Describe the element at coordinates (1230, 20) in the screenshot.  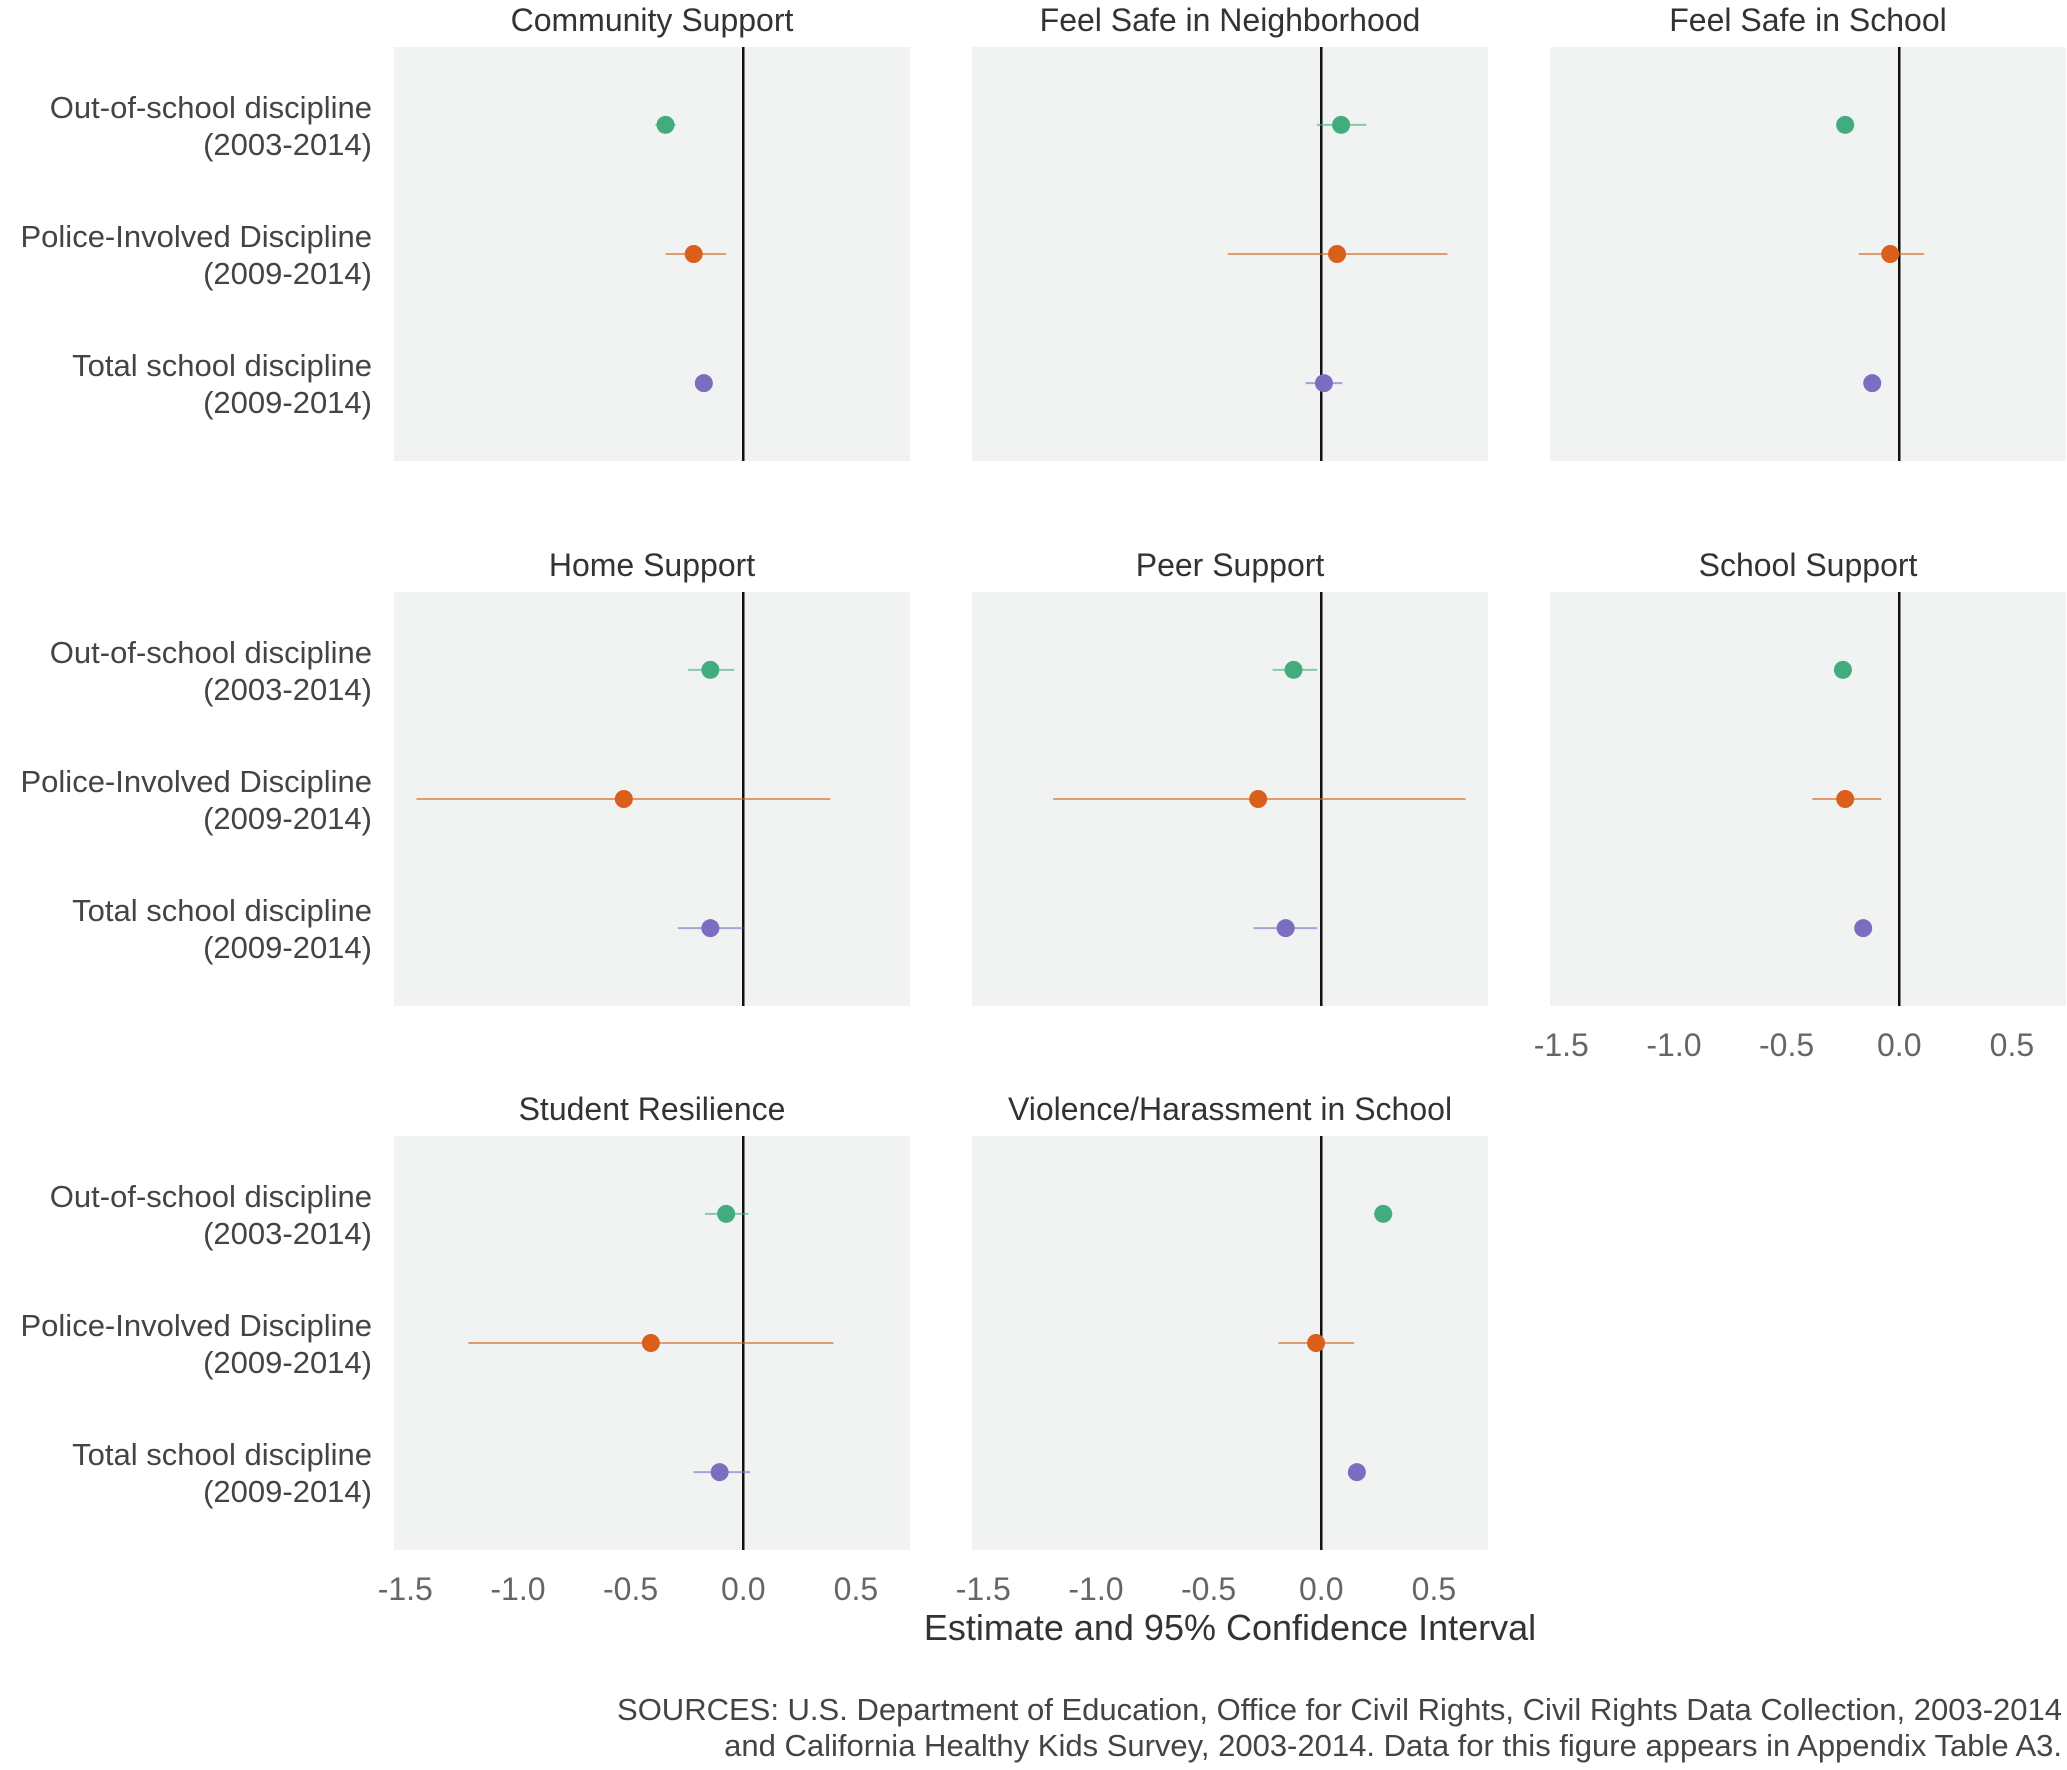
I see `panel-title: Feel Safe in Neighborhood` at that location.